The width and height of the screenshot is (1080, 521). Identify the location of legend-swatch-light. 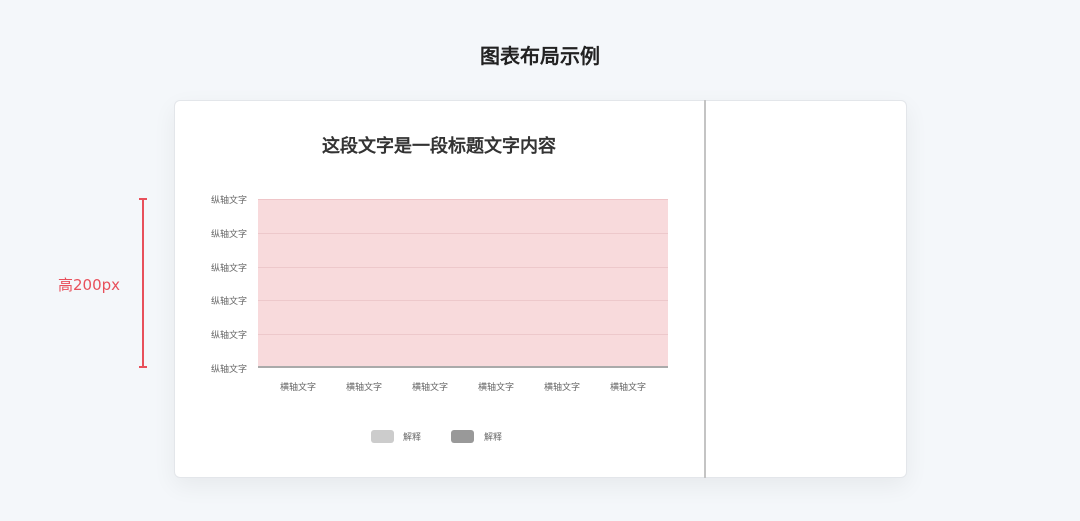
(382, 436).